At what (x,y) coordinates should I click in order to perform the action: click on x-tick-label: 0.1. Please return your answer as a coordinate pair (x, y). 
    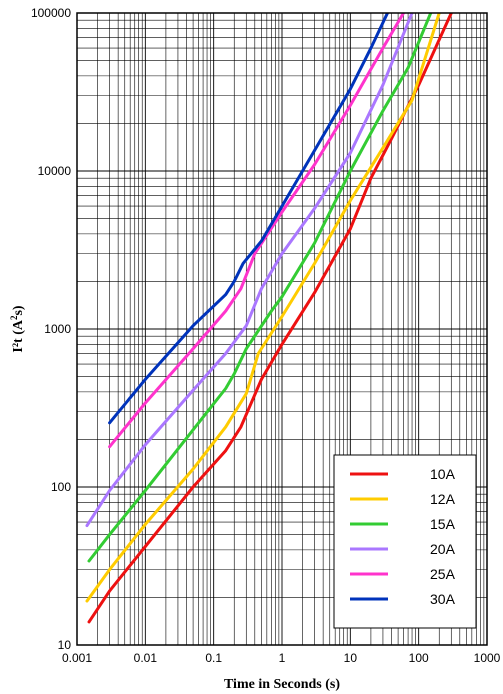
    Looking at the image, I should click on (213, 658).